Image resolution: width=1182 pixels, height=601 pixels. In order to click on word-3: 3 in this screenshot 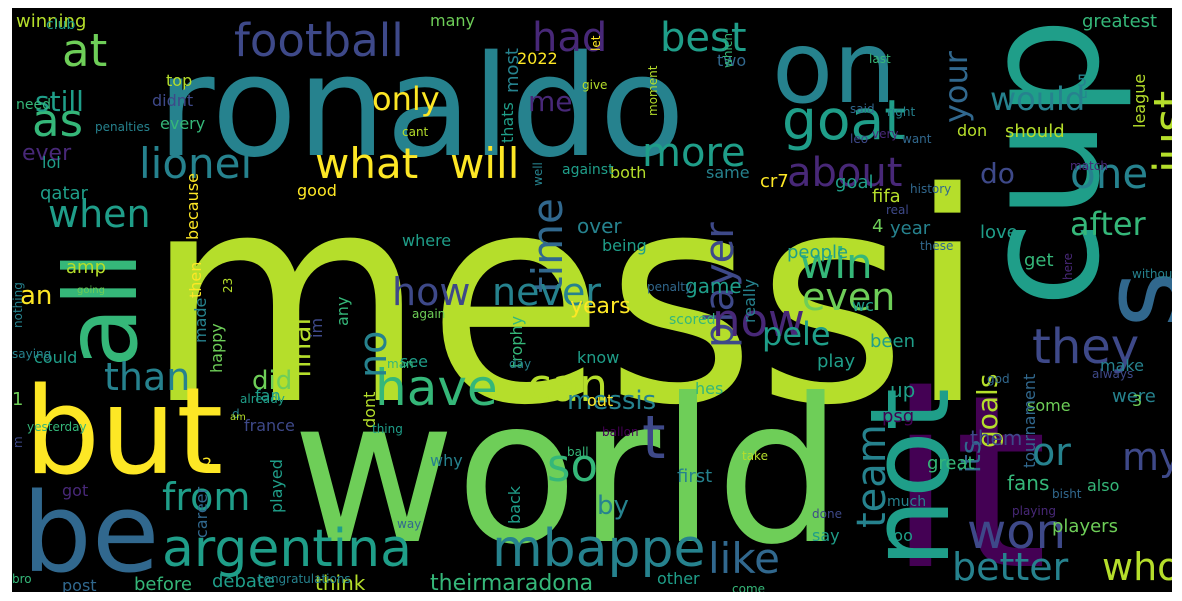, I will do `click(1137, 400)`.